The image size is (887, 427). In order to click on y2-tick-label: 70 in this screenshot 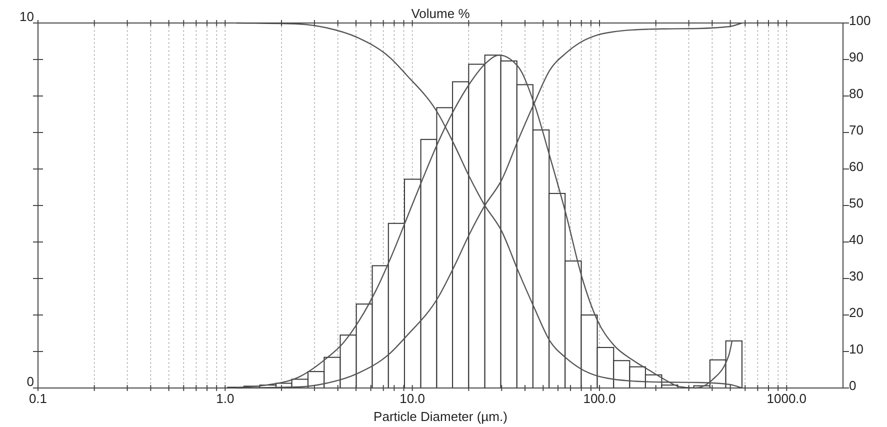, I will do `click(856, 130)`.